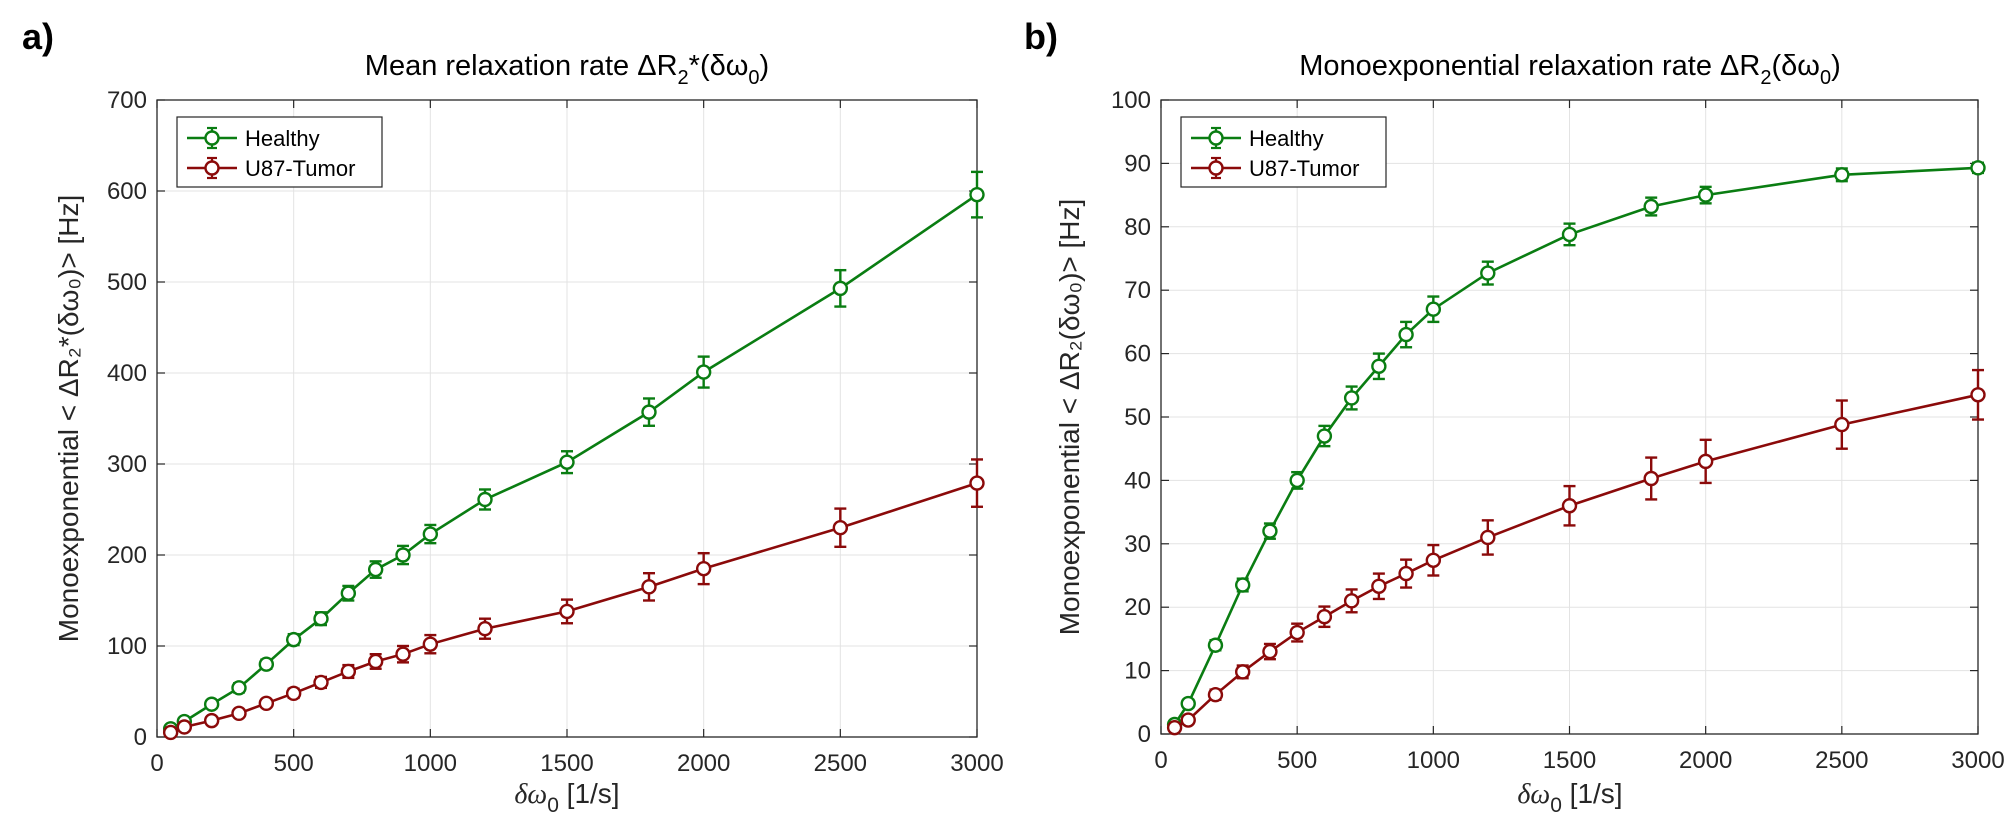 This screenshot has height=829, width=2009. I want to click on chart-title: Monoexponential relaxation rate ΔR2(δω0), so click(1569, 69).